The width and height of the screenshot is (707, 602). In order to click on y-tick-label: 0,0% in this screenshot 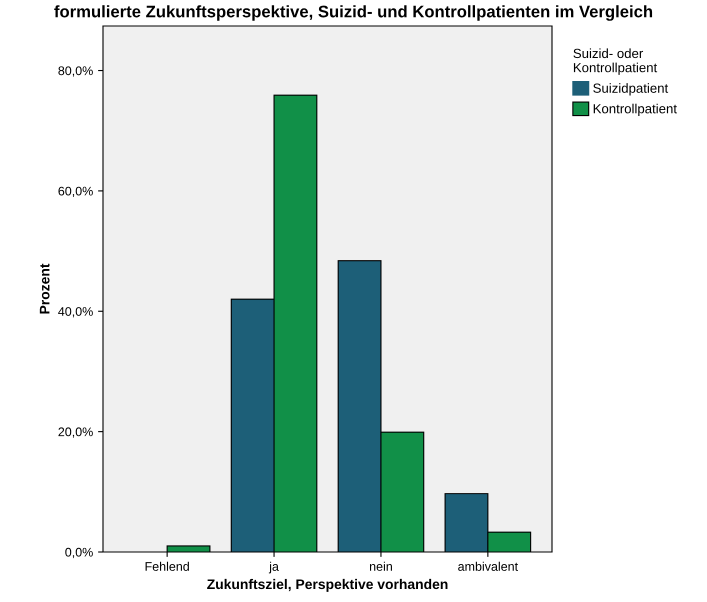, I will do `click(79, 553)`.